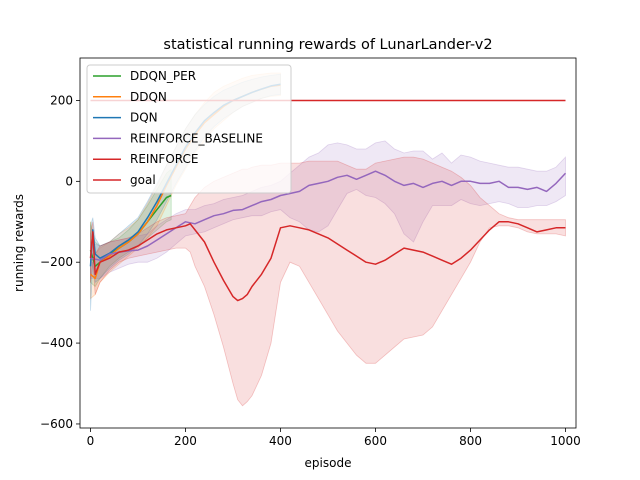 The width and height of the screenshot is (640, 480). I want to click on y-tick-label: 0, so click(69, 181).